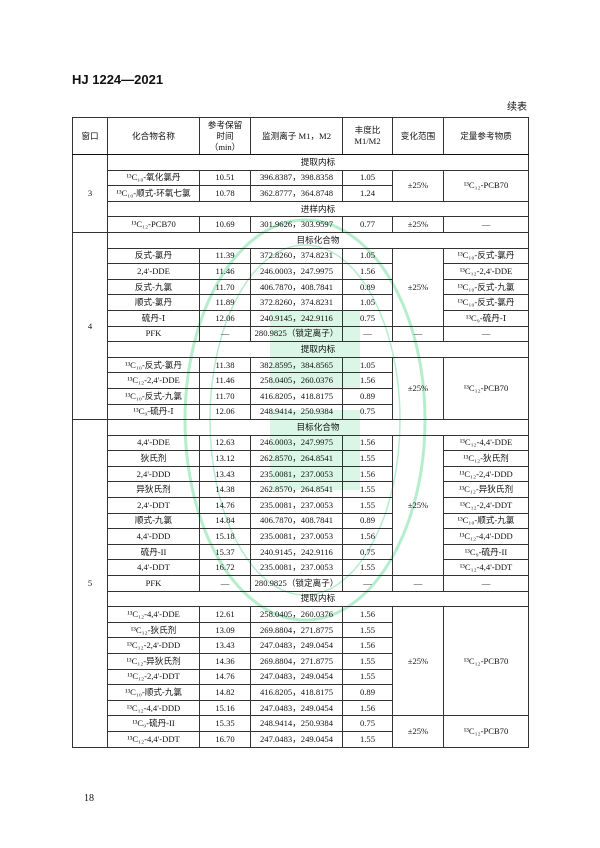 The image size is (600, 848). What do you see at coordinates (318, 427) in the screenshot?
I see `group-label: 目标化合物` at bounding box center [318, 427].